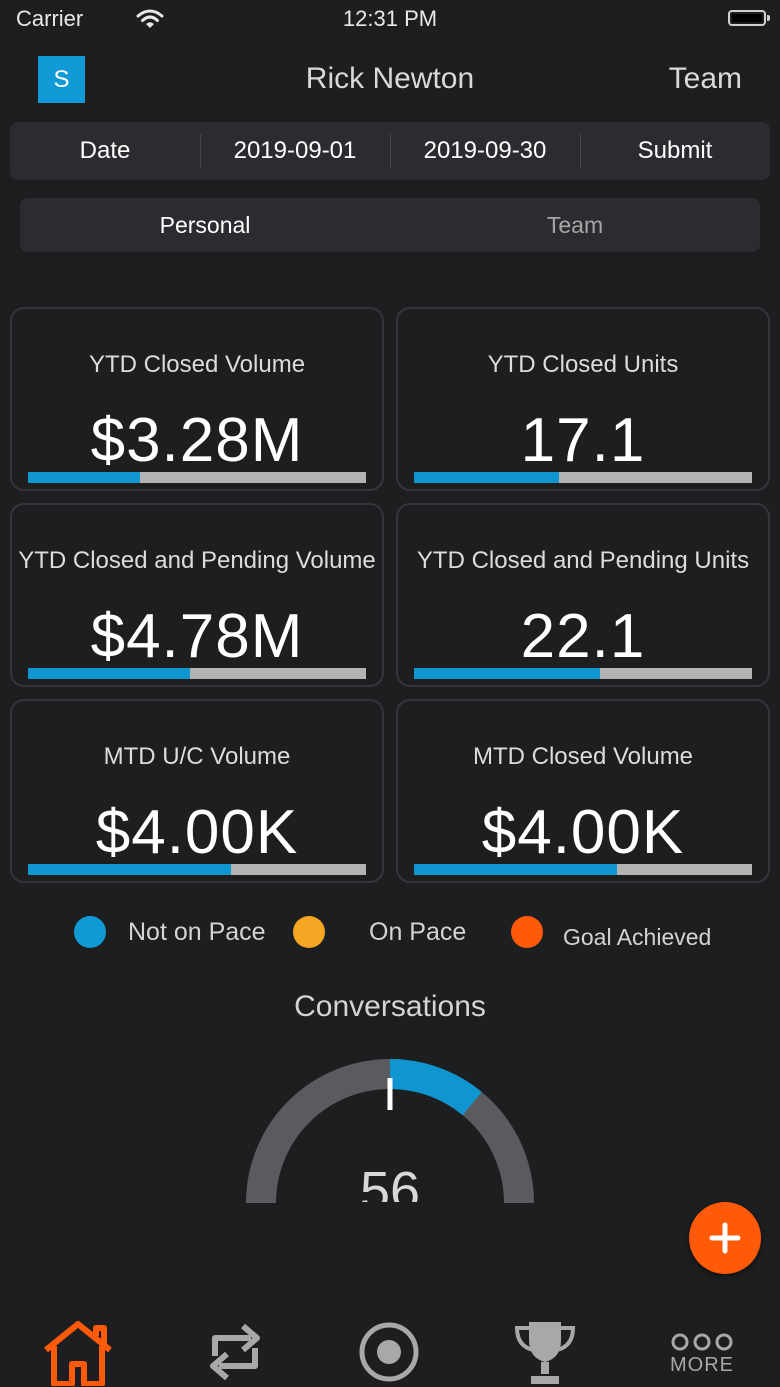 This screenshot has height=1387, width=780. I want to click on stat-value: 22.1, so click(583, 636).